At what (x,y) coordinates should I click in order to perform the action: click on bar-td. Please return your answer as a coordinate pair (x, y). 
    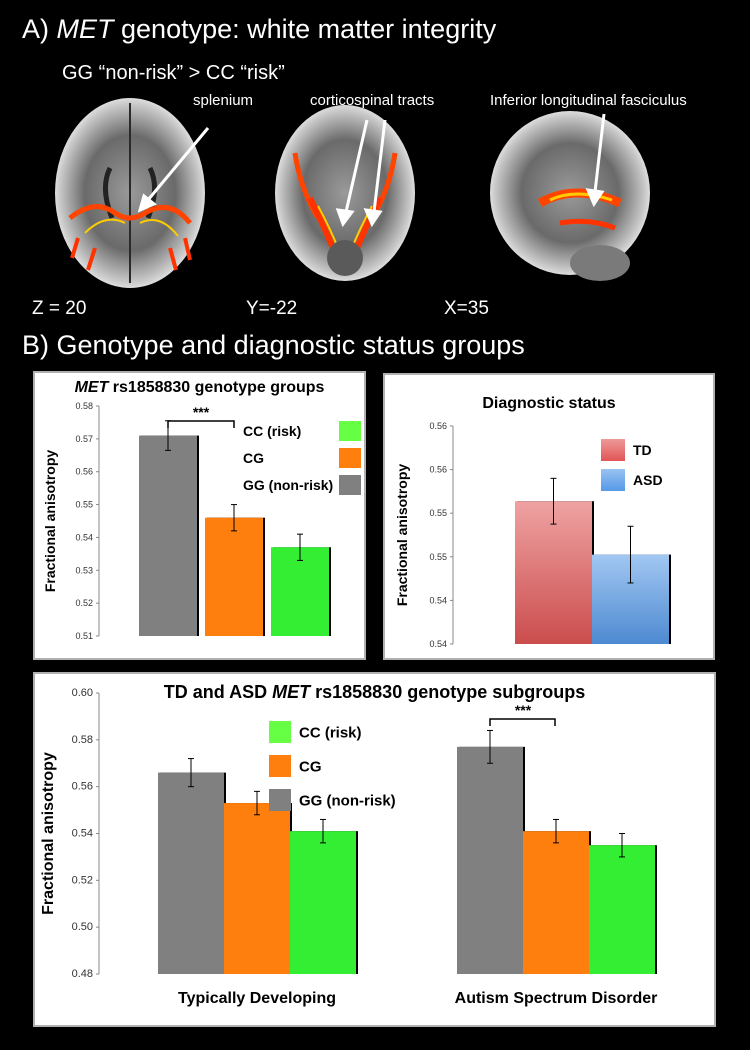
    Looking at the image, I should click on (553, 572).